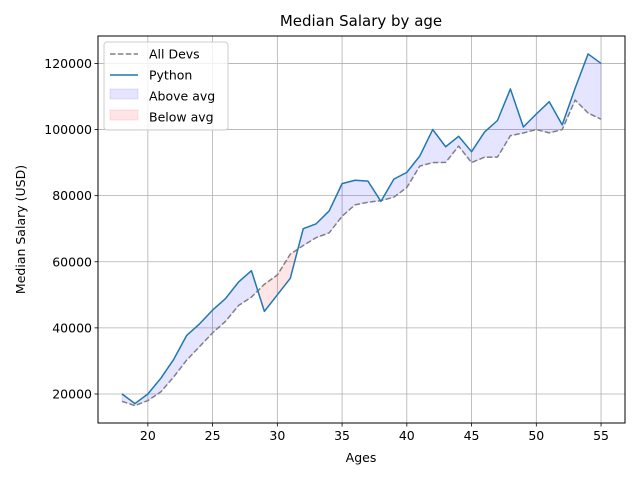 The image size is (640, 480). Describe the element at coordinates (181, 117) in the screenshot. I see `legend-label-below-avg: Below avg` at that location.